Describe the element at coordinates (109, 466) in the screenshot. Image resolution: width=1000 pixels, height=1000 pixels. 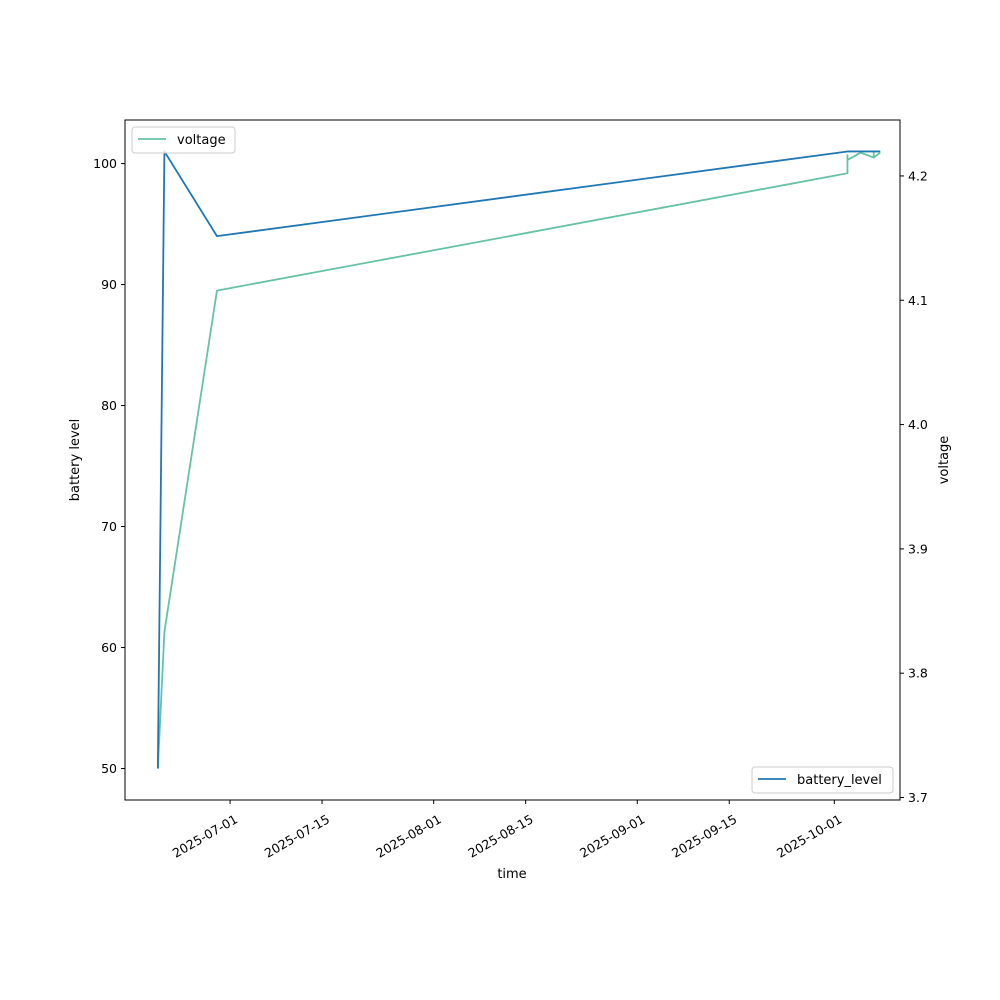
I see `left-axis-ticks: 50 60 70 80 90 100` at that location.